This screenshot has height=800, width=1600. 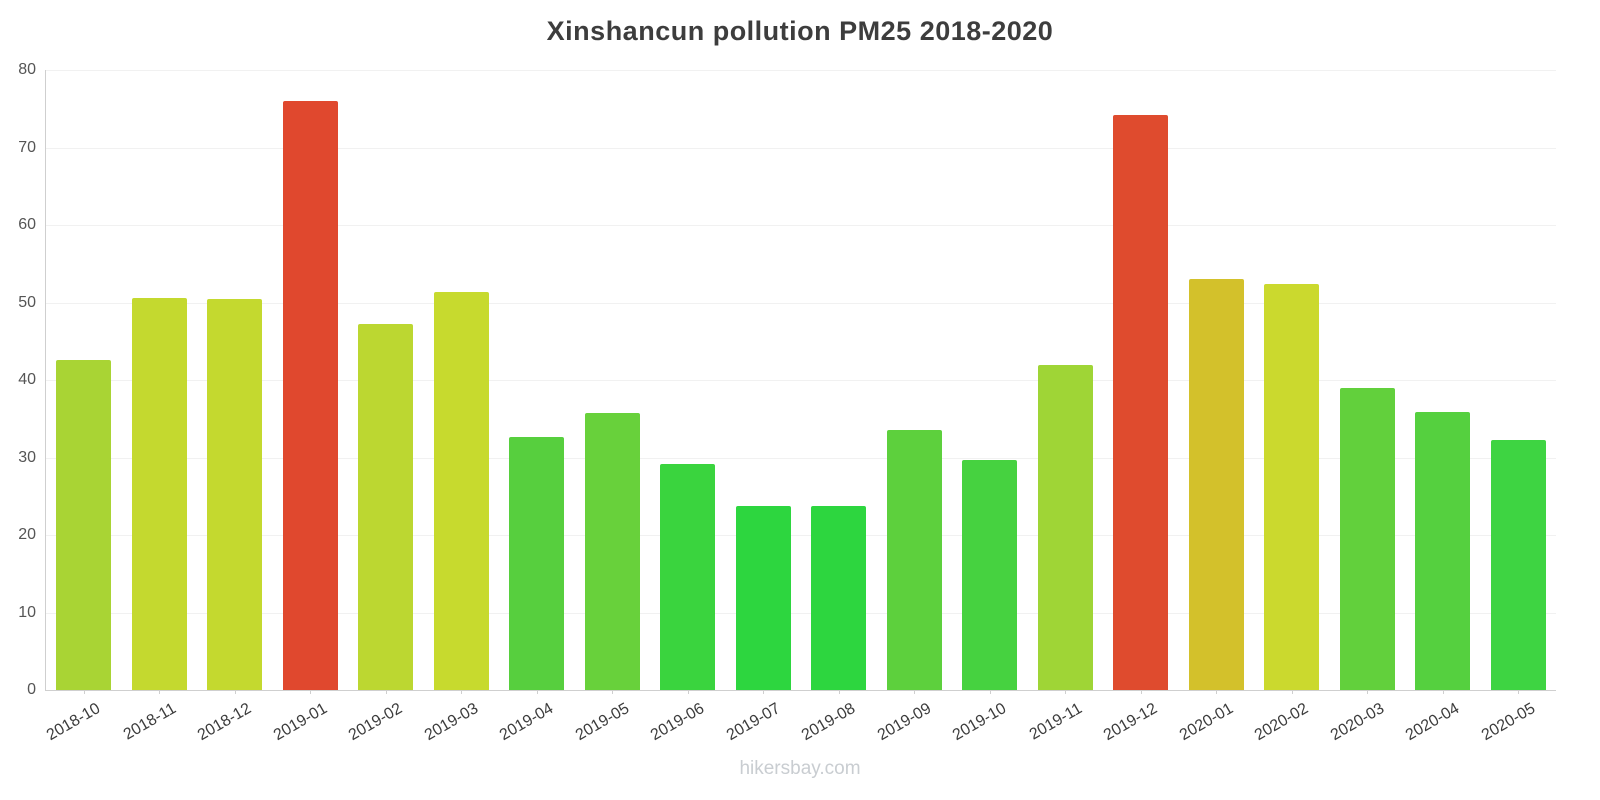 I want to click on x-axis-label-2019-04: 2019-04, so click(x=526, y=722).